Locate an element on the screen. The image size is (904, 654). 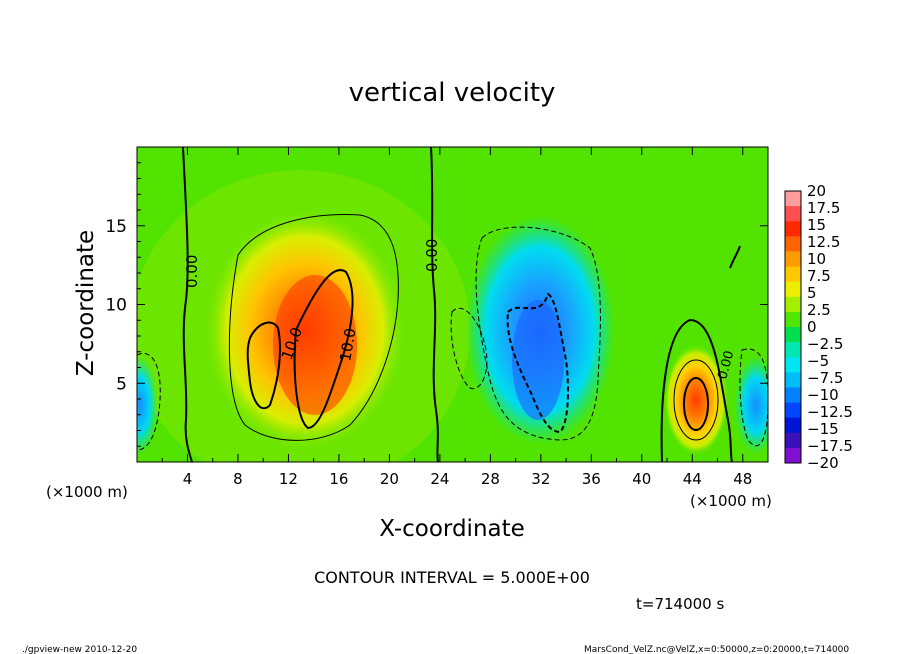
colorbar-label: −15 is located at coordinates (823, 429).